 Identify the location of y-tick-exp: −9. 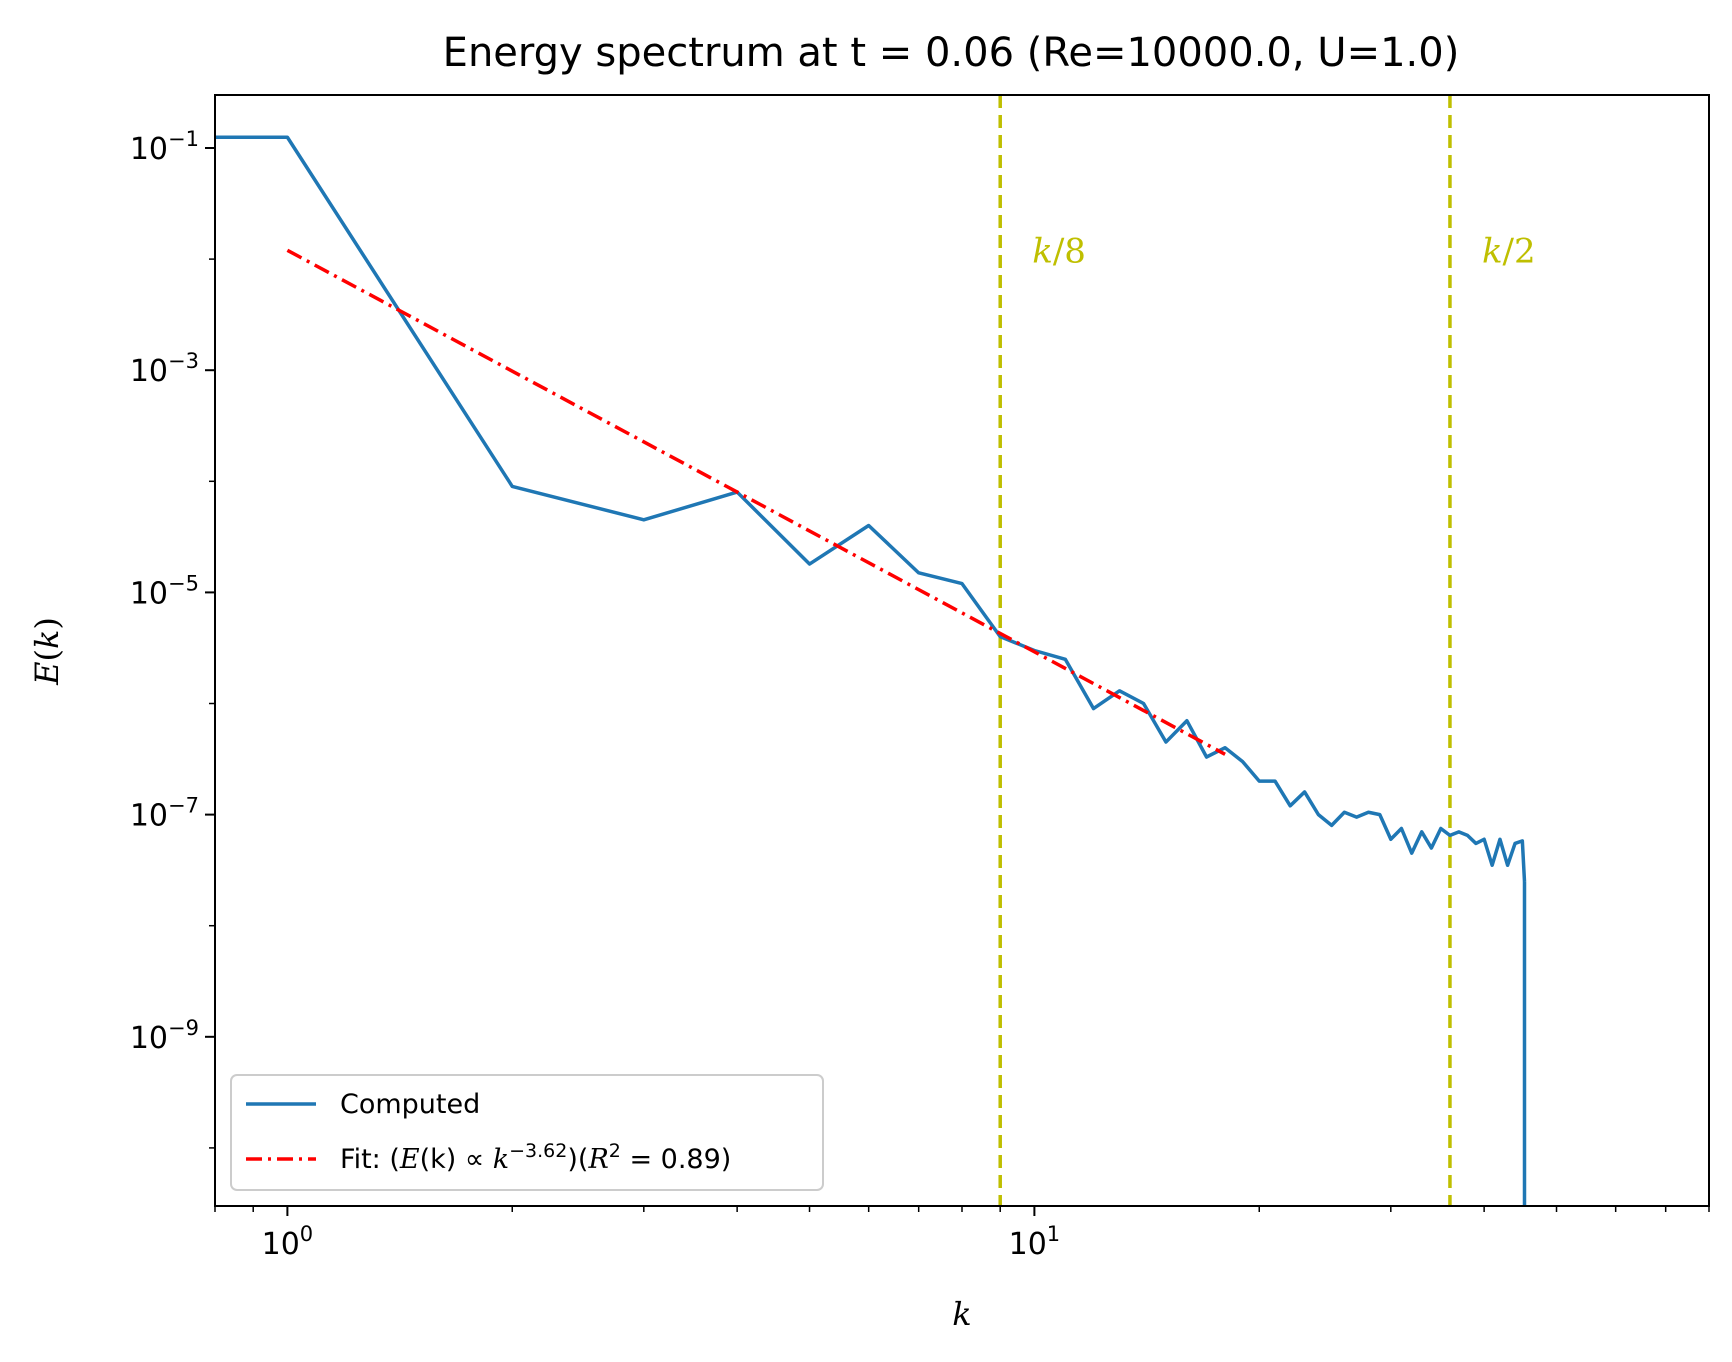
(183, 1028).